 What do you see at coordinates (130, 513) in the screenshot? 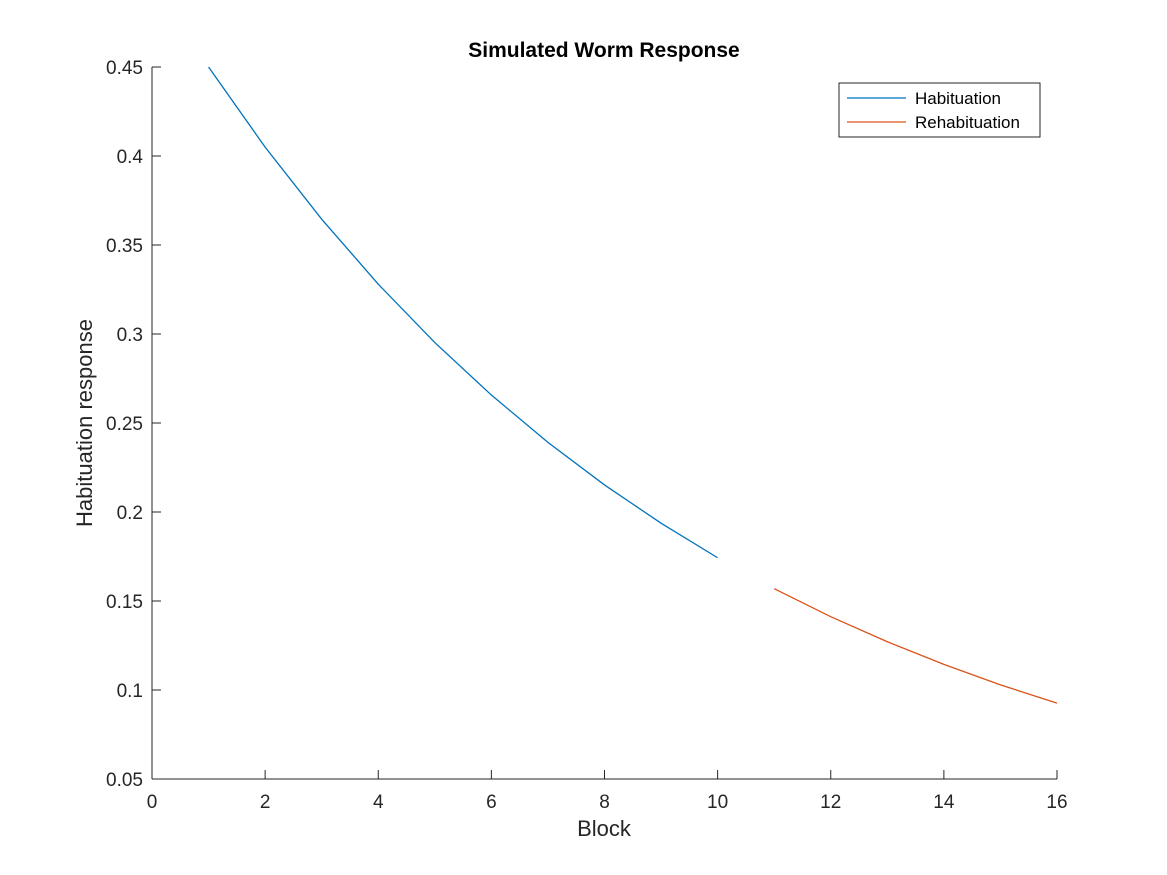
I see `y-tick-label: 0.2` at bounding box center [130, 513].